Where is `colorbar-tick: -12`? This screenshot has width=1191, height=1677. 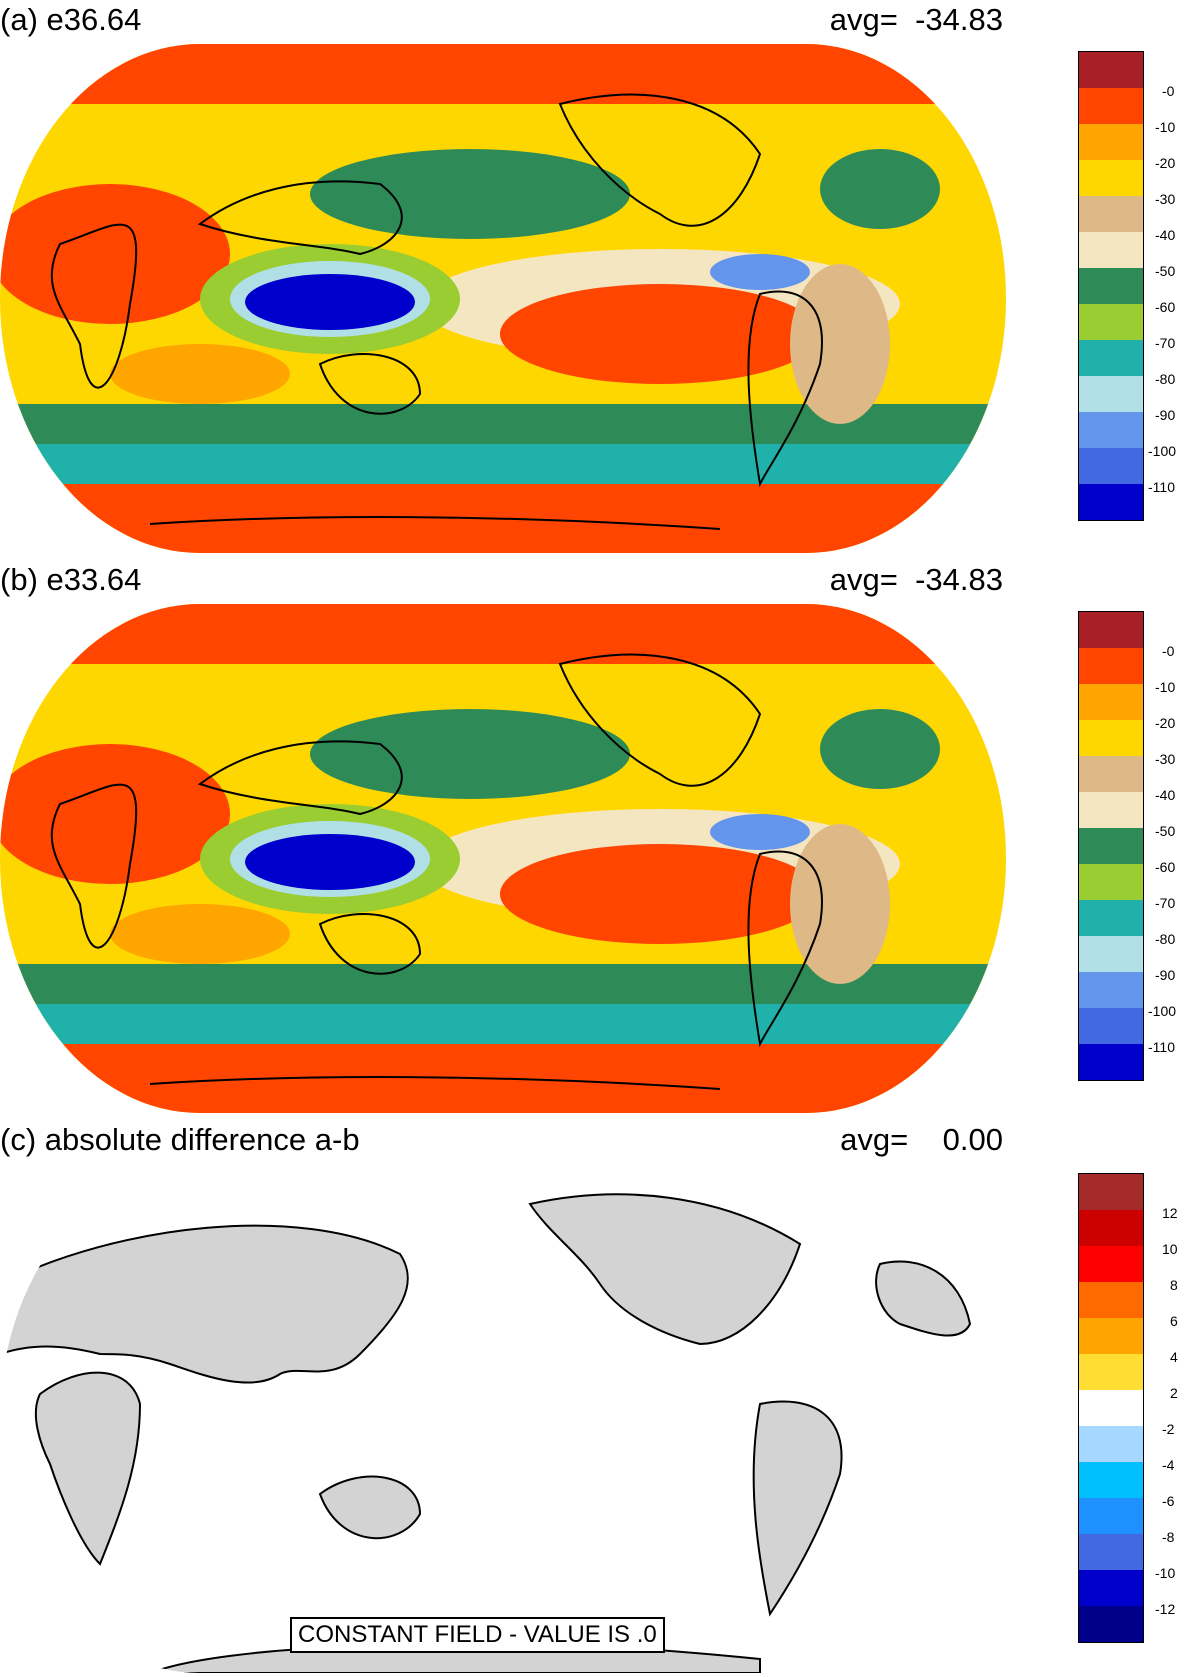 colorbar-tick: -12 is located at coordinates (1165, 1609).